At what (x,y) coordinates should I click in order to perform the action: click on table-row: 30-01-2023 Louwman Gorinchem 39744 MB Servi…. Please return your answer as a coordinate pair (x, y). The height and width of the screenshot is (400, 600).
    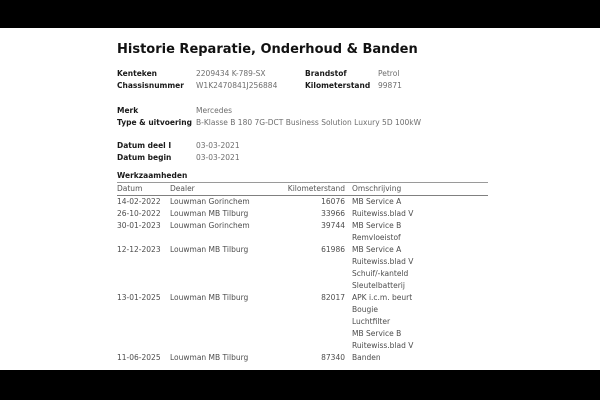
    Looking at the image, I should click on (302, 232).